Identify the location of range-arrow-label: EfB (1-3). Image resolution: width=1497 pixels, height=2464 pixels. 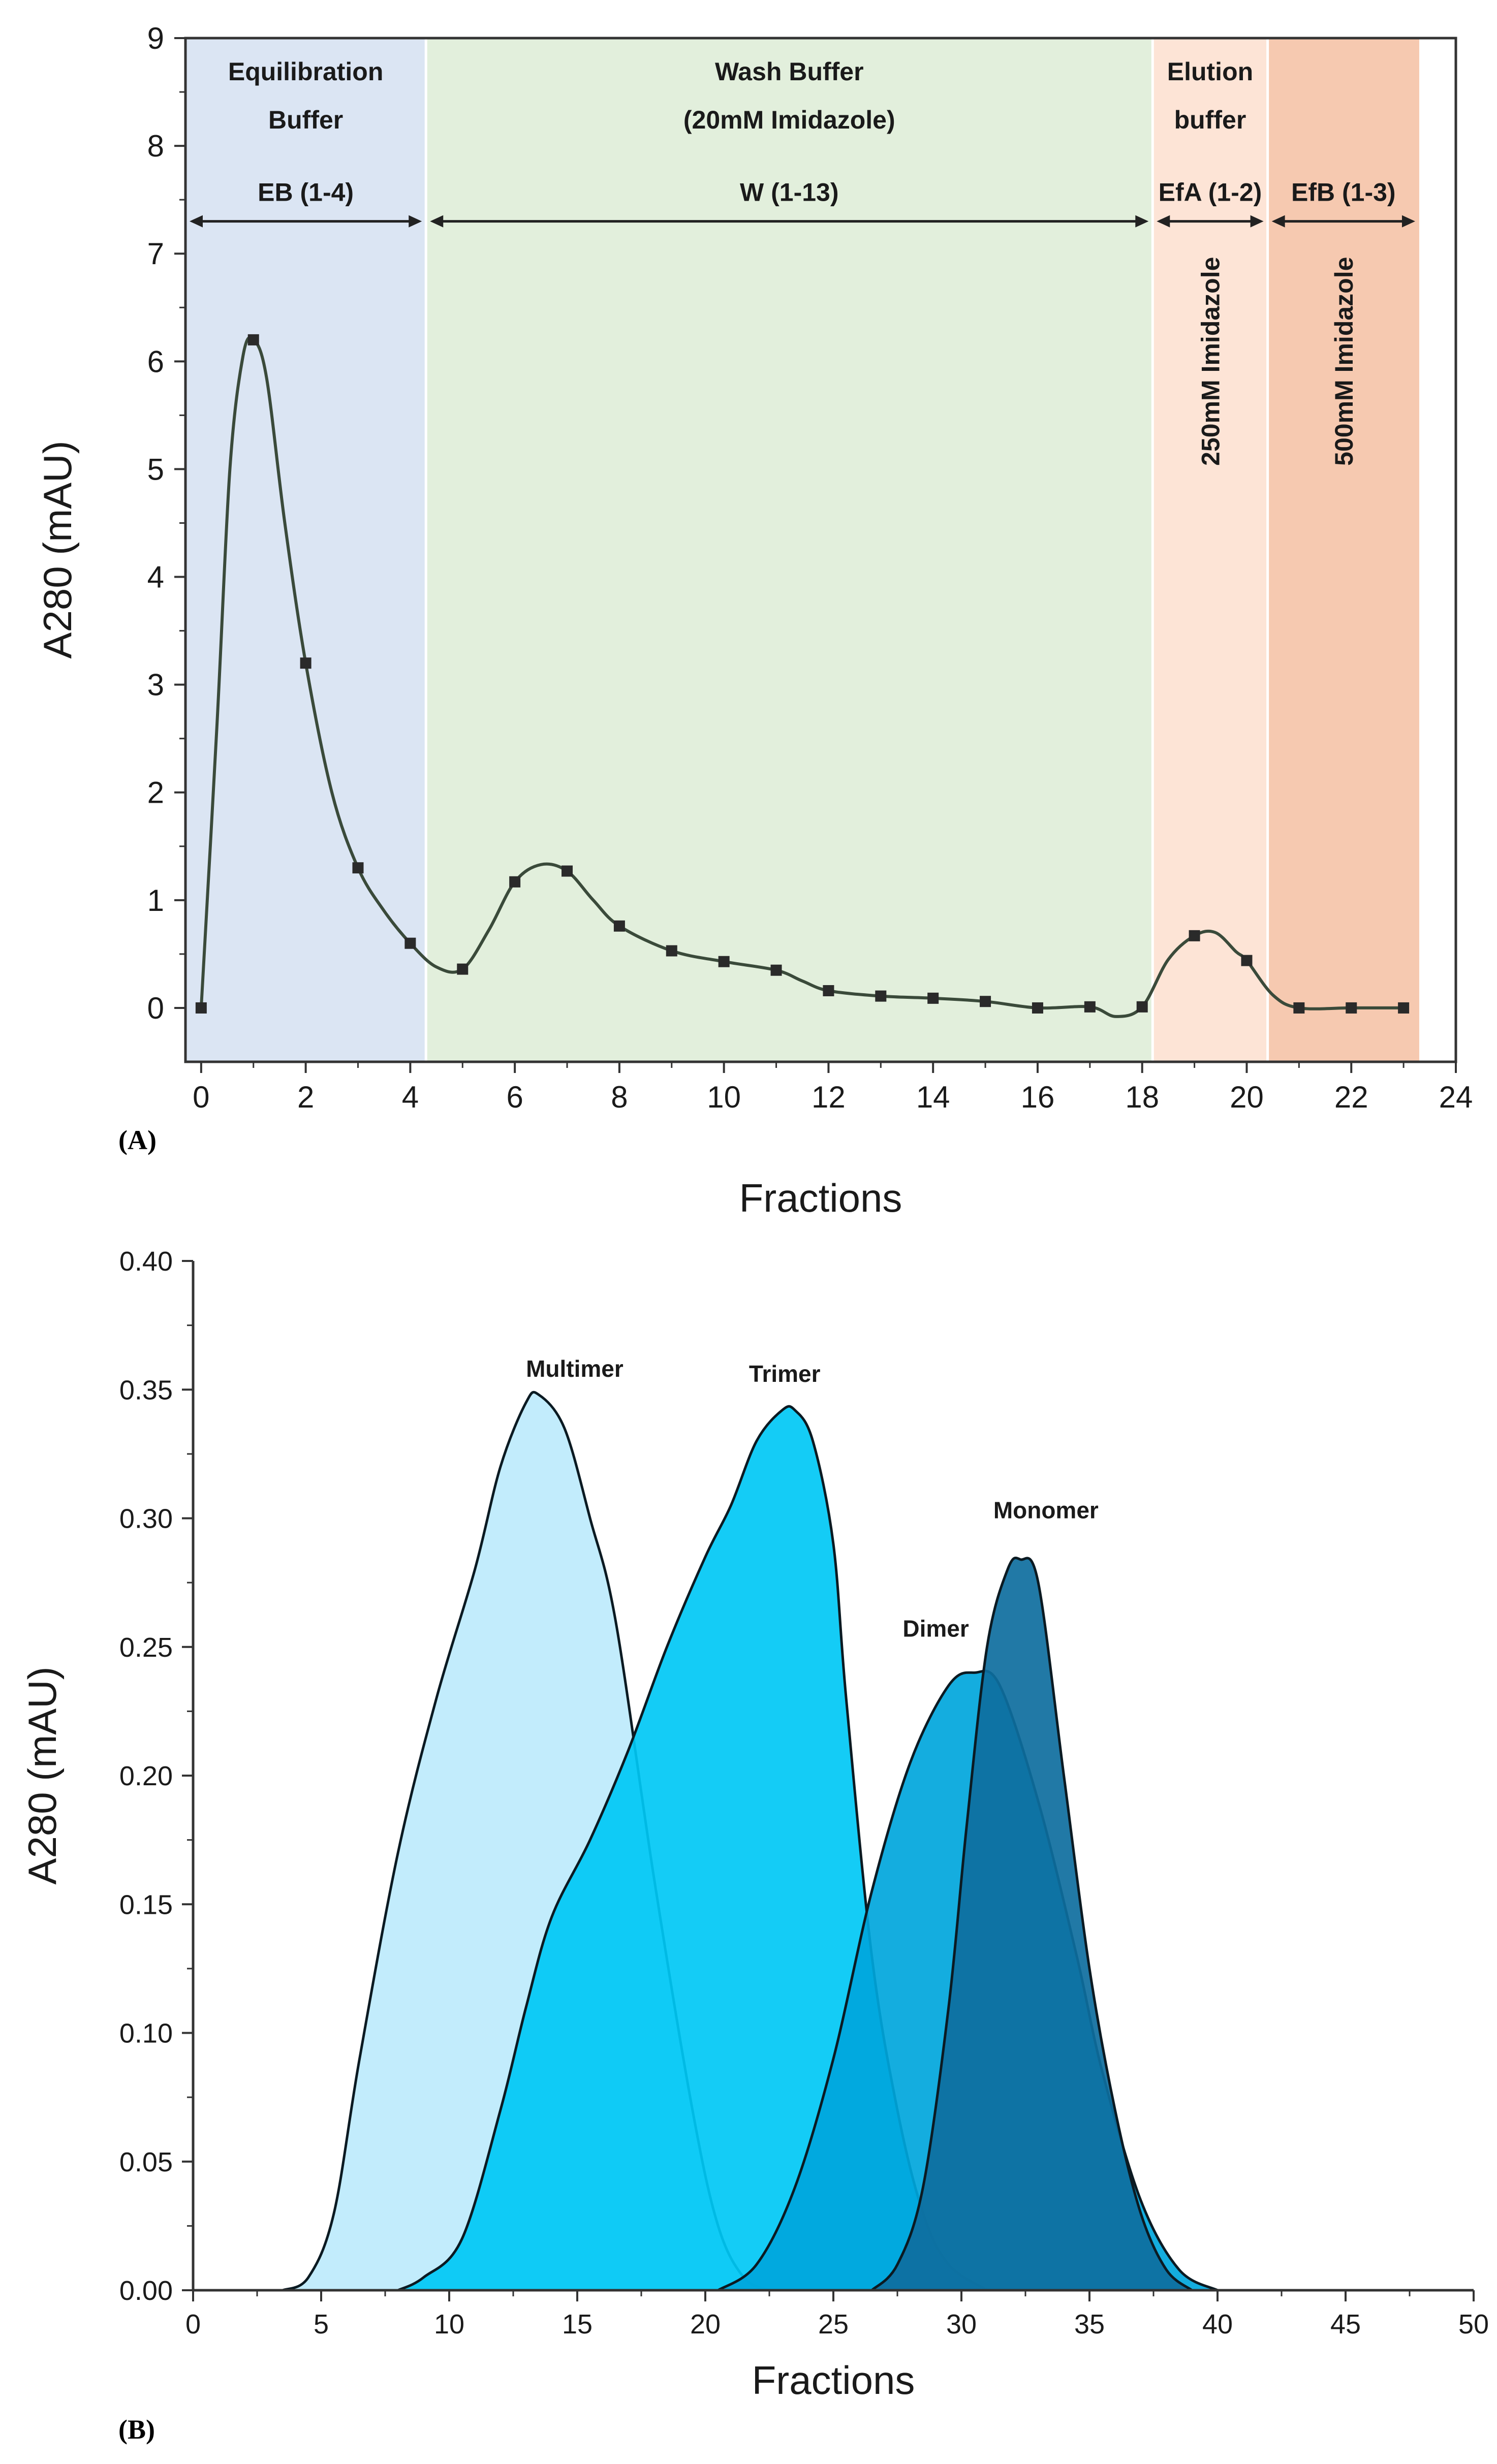
(1343, 193).